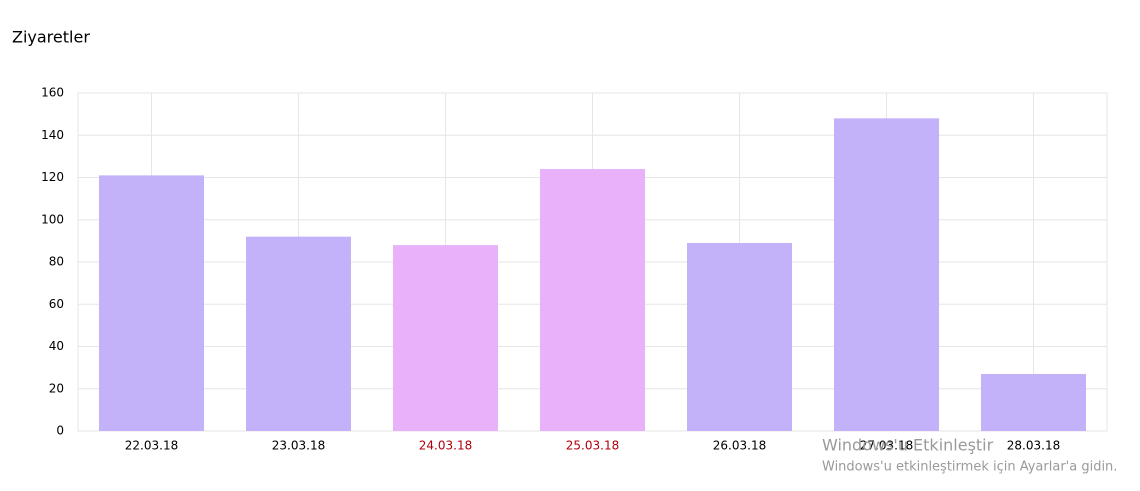  What do you see at coordinates (739, 446) in the screenshot?
I see `x-tick-label: 26.03.18` at bounding box center [739, 446].